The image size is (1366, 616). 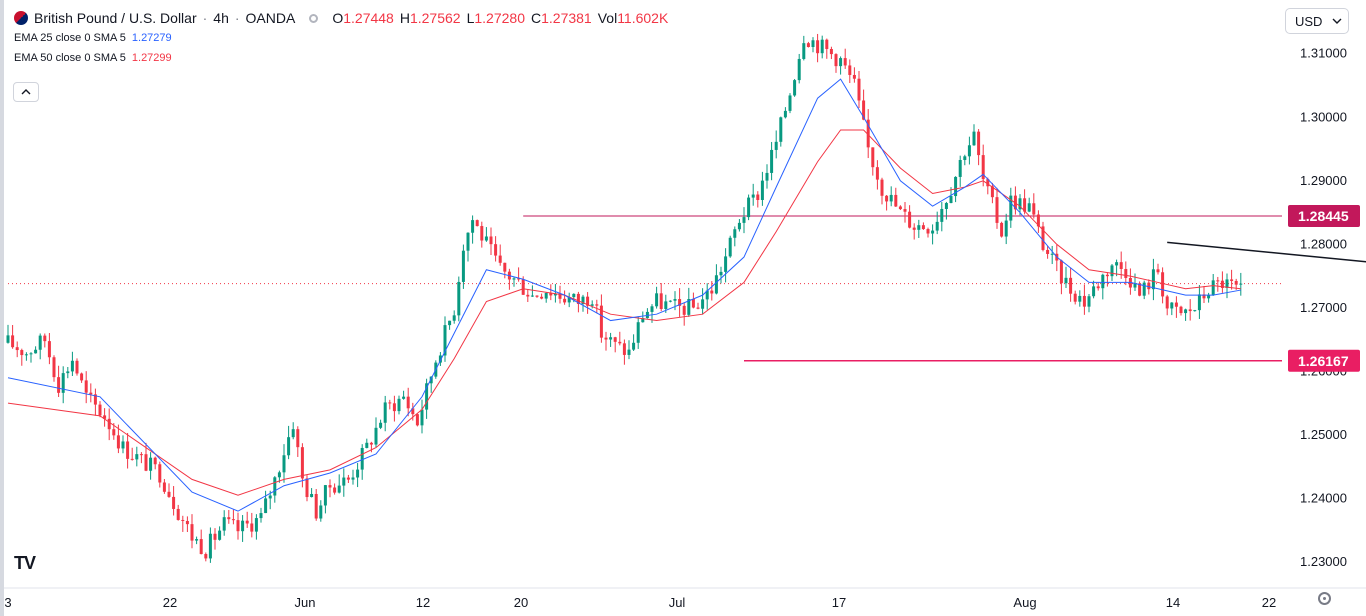 What do you see at coordinates (435, 18) in the screenshot?
I see `ohlc-high-value: 1.27562` at bounding box center [435, 18].